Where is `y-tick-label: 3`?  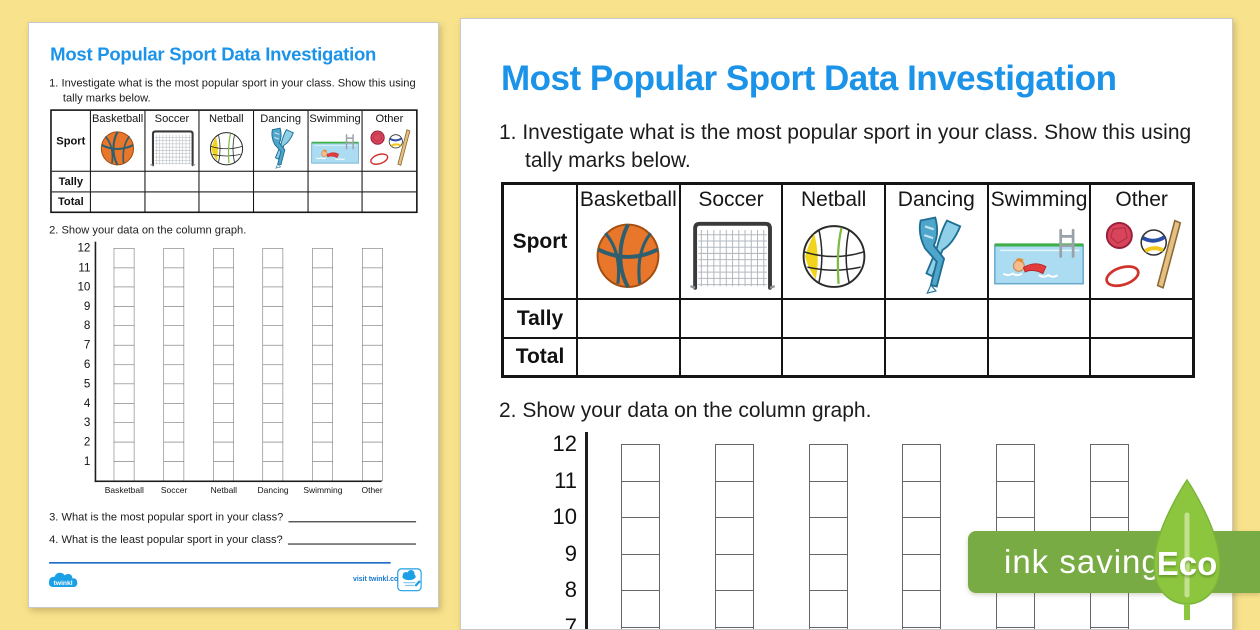
y-tick-label: 3 is located at coordinates (87, 422).